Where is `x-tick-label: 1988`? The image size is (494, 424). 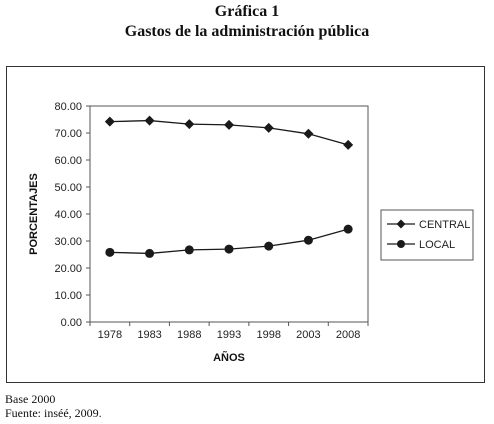
x-tick-label: 1988 is located at coordinates (189, 335).